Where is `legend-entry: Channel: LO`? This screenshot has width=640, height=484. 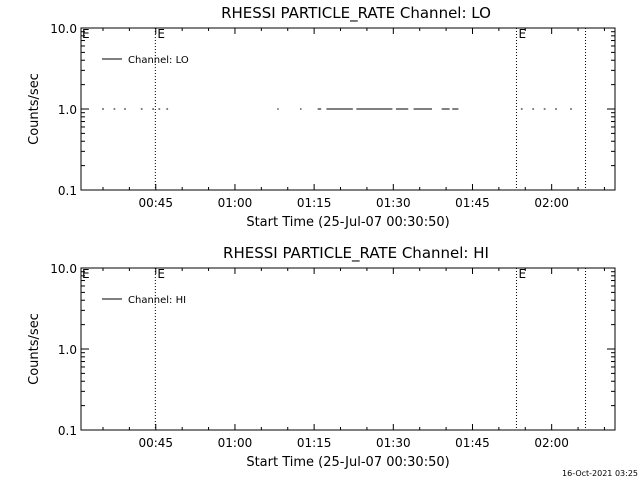
legend-entry: Channel: LO is located at coordinates (158, 60).